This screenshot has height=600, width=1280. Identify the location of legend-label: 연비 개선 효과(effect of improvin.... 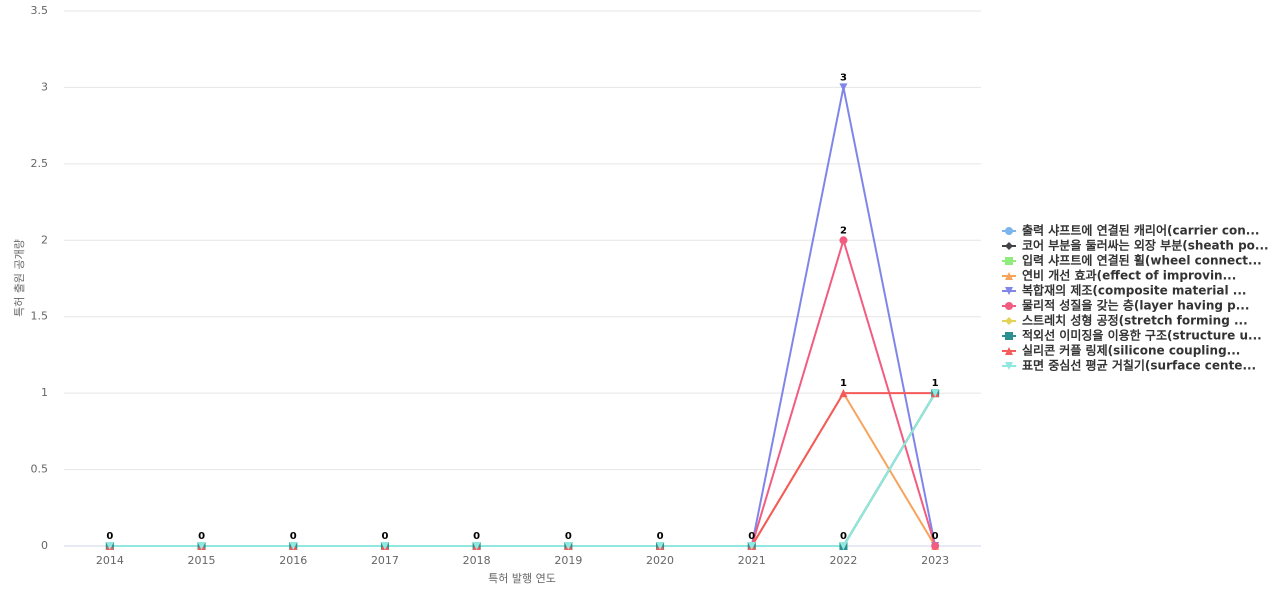
(1129, 275).